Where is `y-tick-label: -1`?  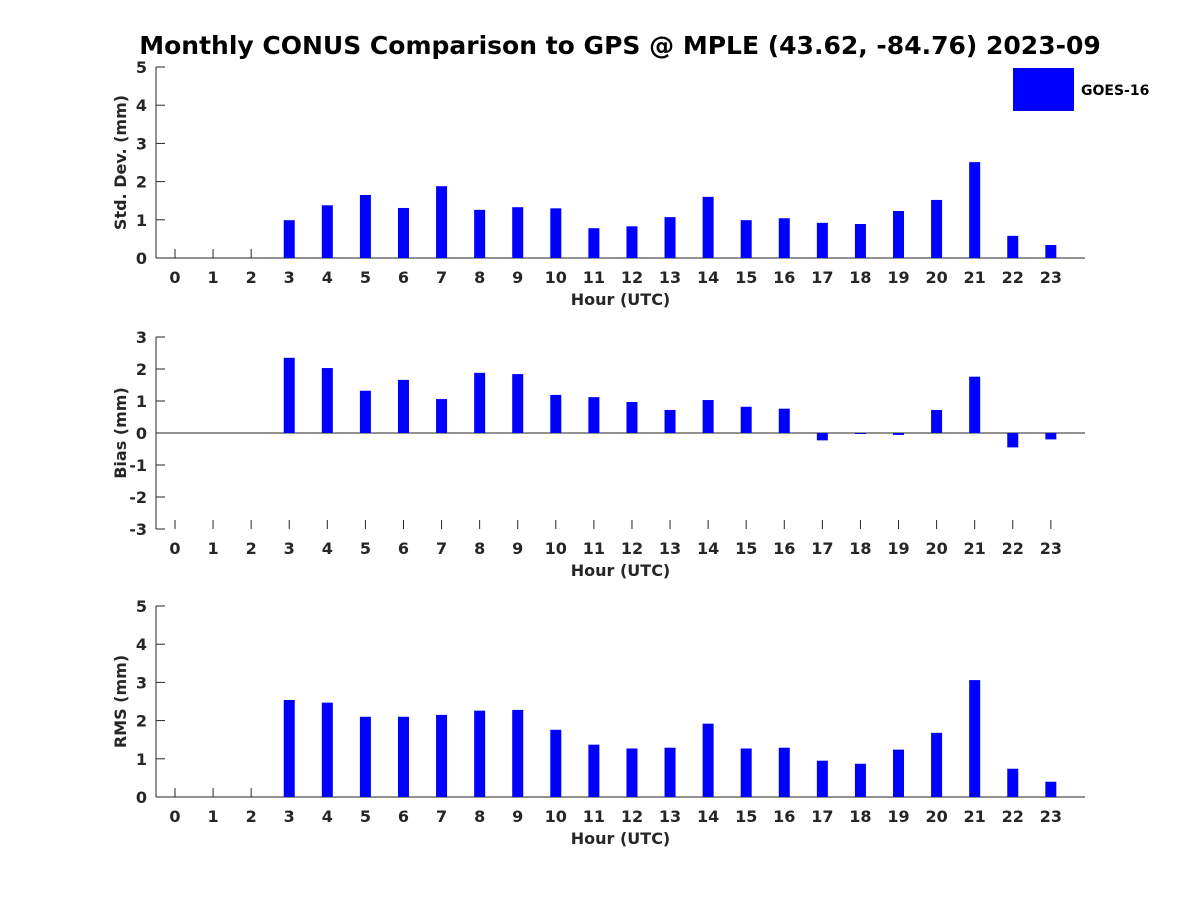
y-tick-label: -1 is located at coordinates (138, 465).